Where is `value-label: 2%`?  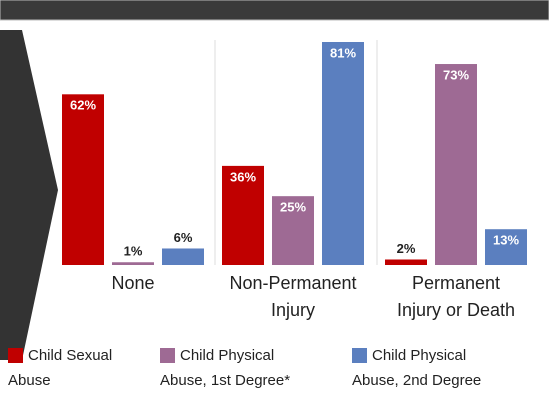 value-label: 2% is located at coordinates (406, 248).